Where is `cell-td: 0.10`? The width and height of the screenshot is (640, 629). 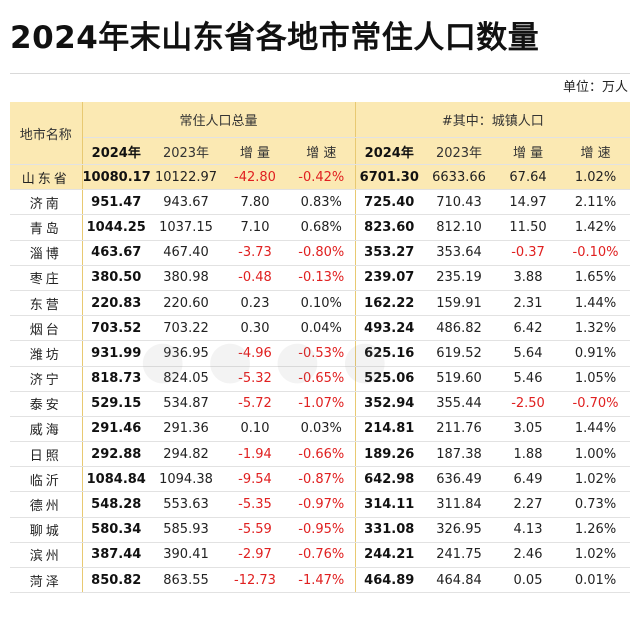
cell-td: 0.10 is located at coordinates (255, 429).